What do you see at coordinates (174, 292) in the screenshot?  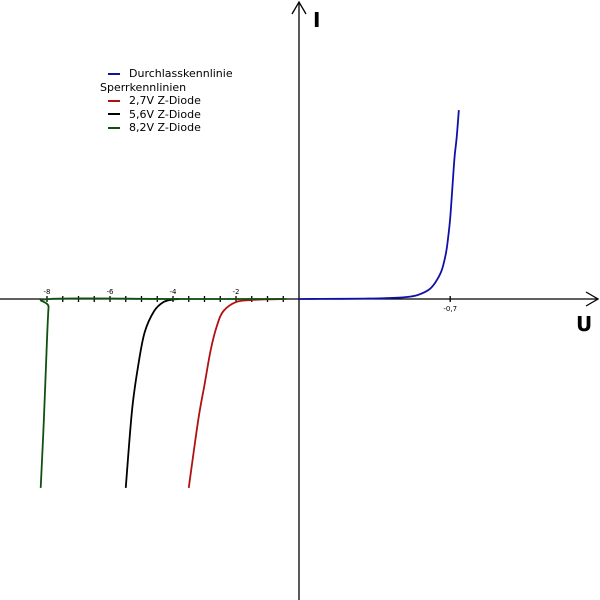 I see `x-tick-label: -4` at bounding box center [174, 292].